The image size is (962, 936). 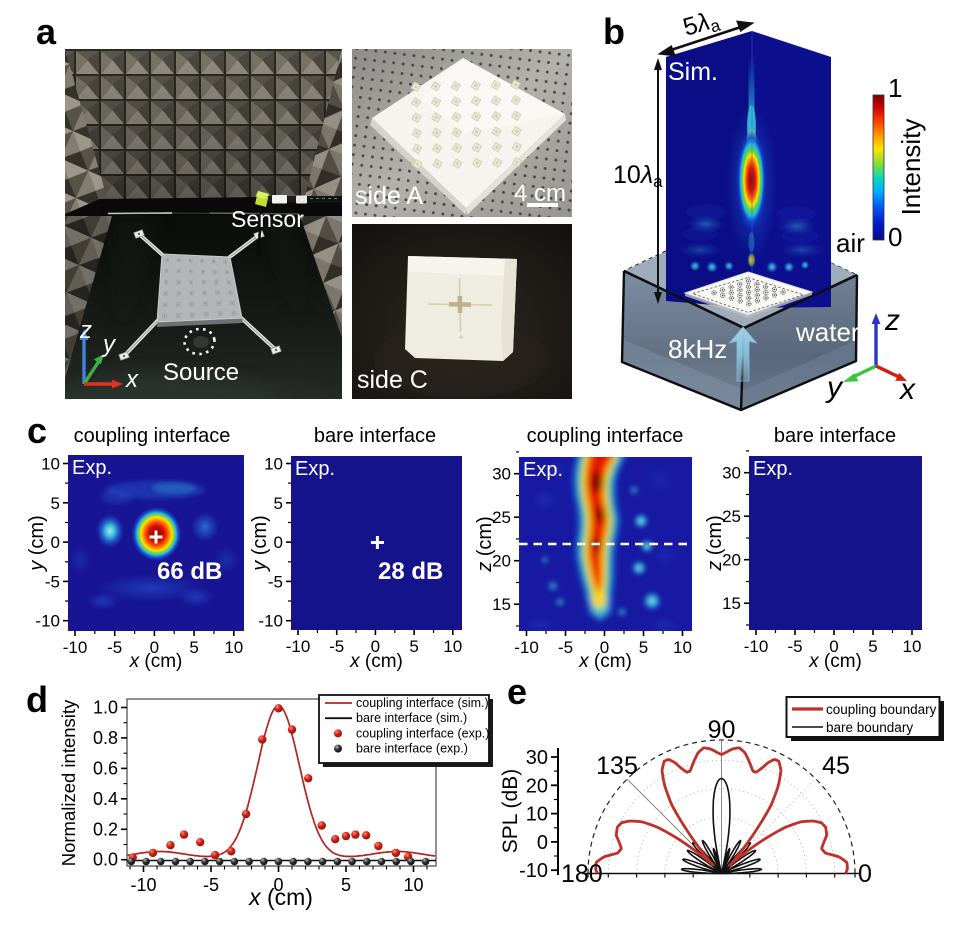 I want to click on svg-text: 45, so click(x=836, y=766).